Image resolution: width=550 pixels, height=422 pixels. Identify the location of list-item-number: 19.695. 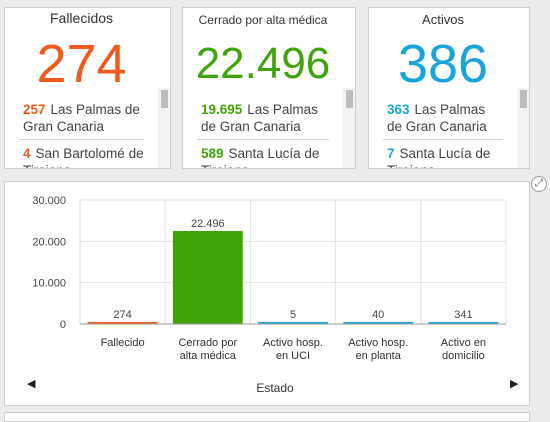
(222, 109).